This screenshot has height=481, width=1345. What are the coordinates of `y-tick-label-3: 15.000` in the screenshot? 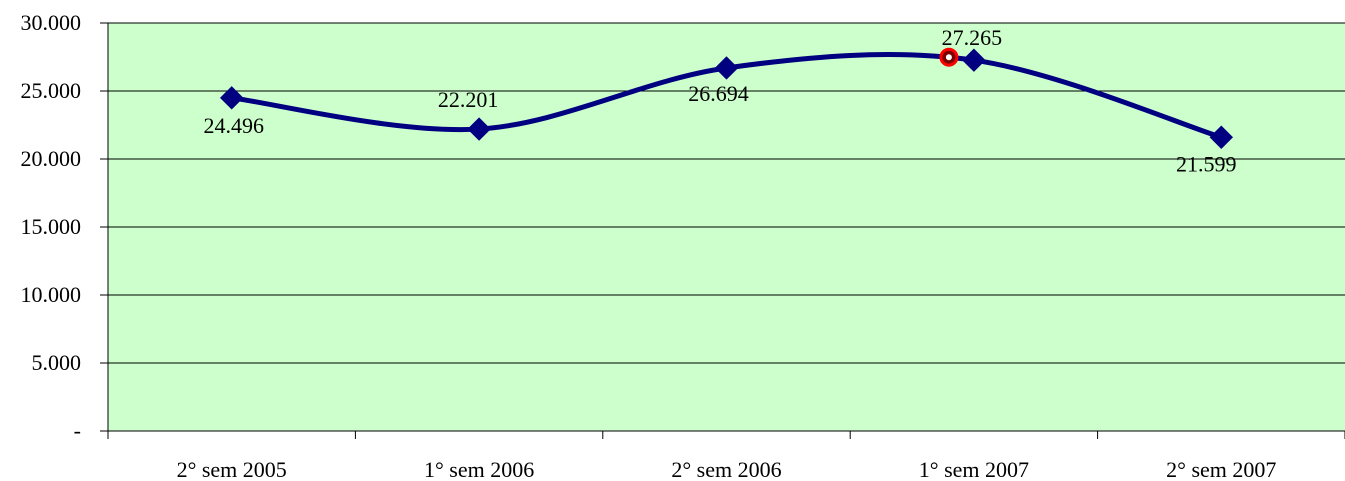 It's located at (51, 226).